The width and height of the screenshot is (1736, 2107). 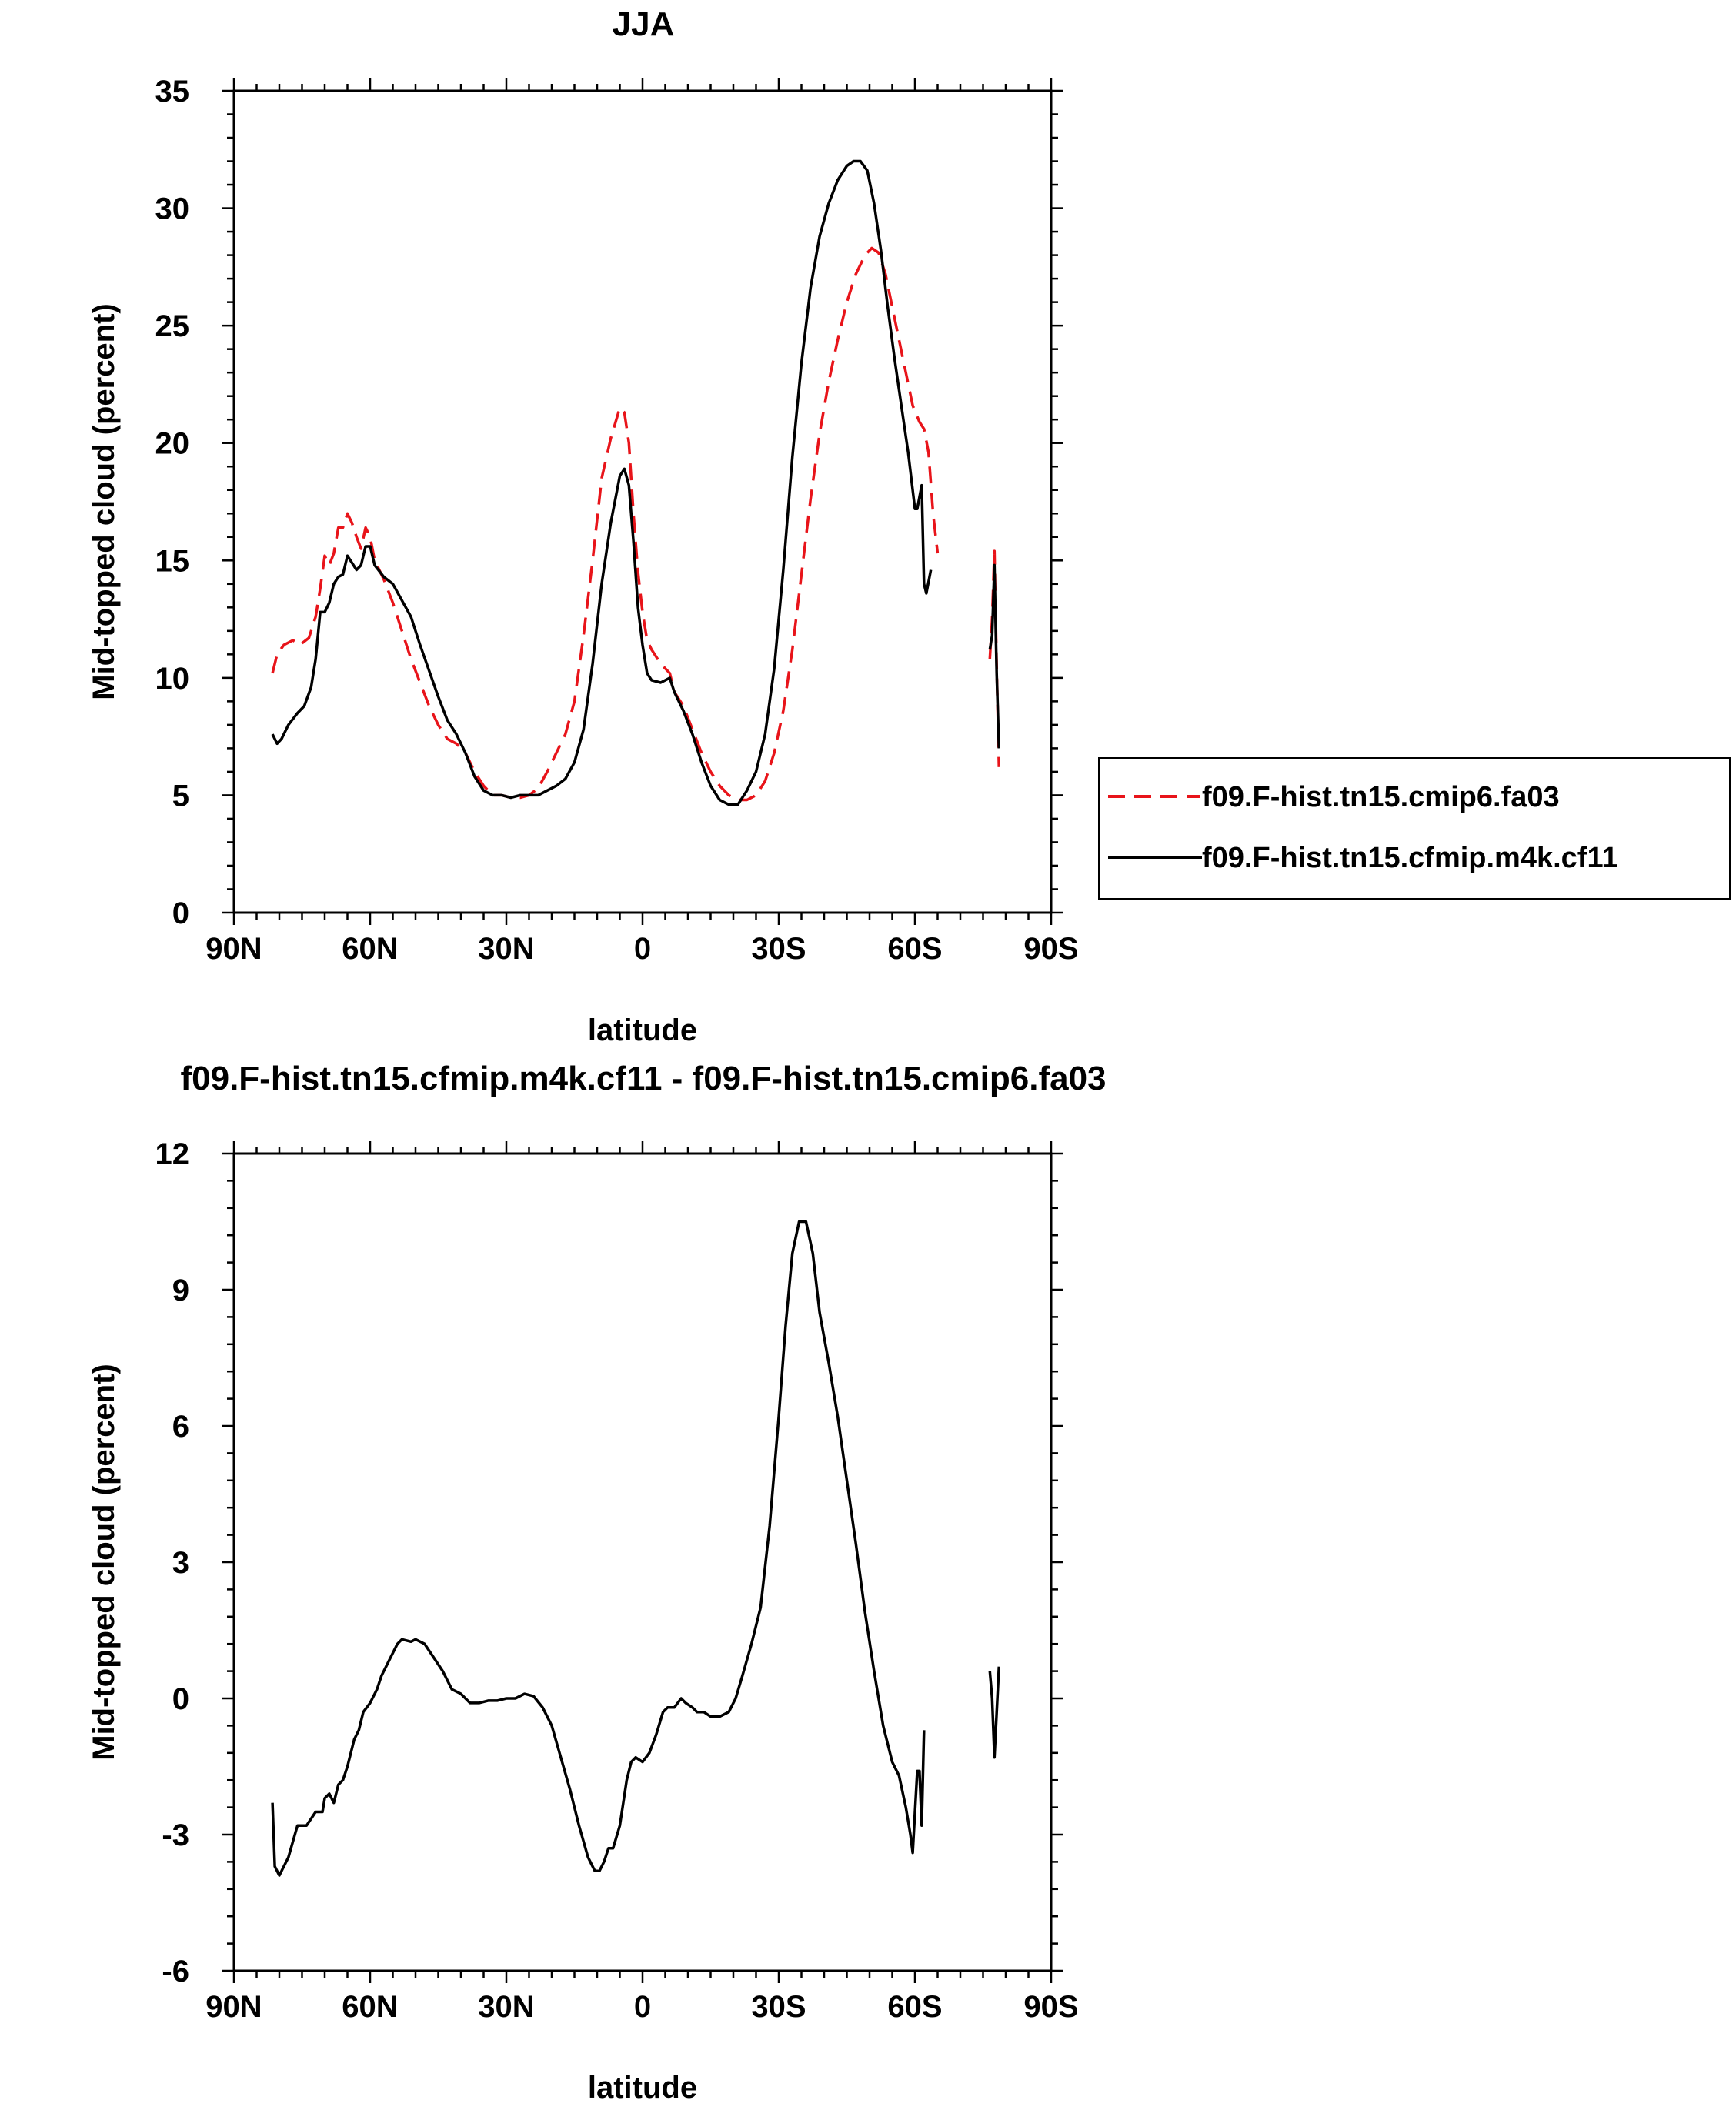 I want to click on y-tick-label: 5, so click(x=180, y=796).